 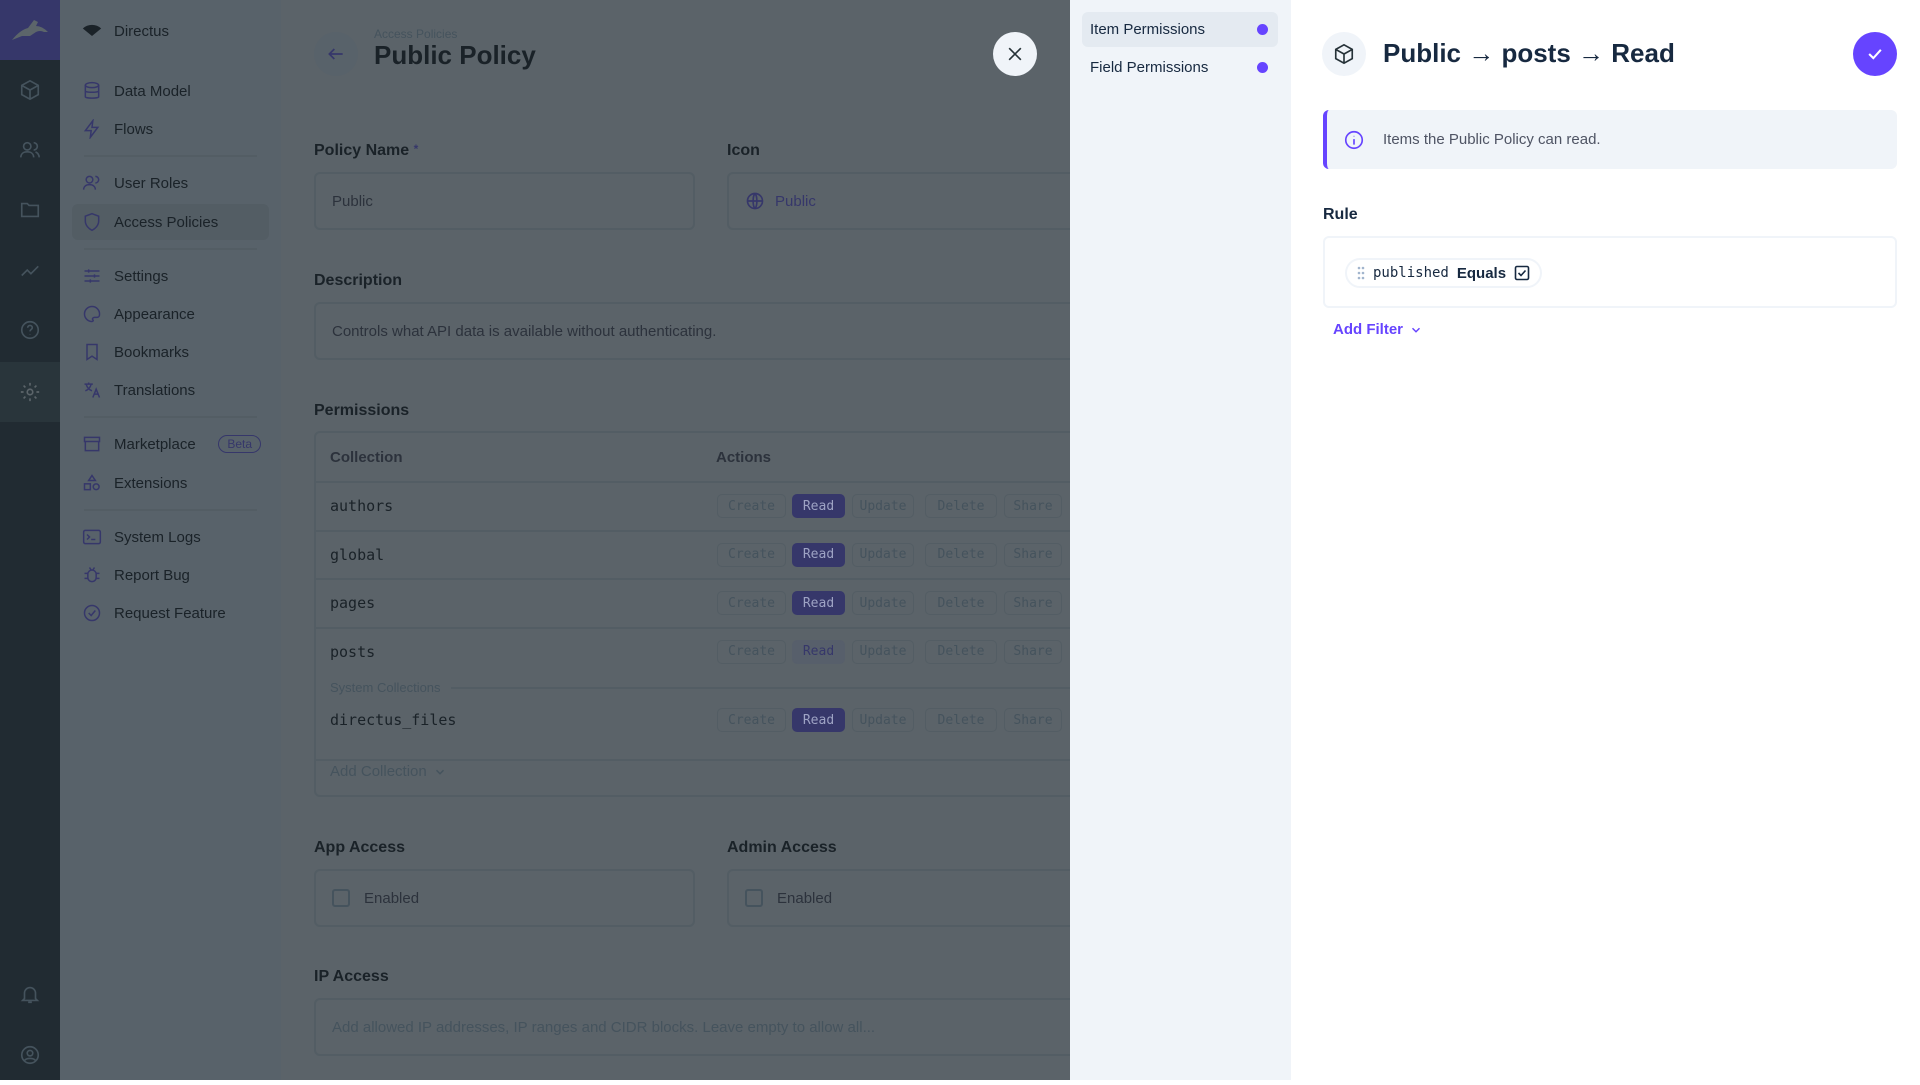 I want to click on rule-filter-box: published Equals, so click(x=1610, y=272).